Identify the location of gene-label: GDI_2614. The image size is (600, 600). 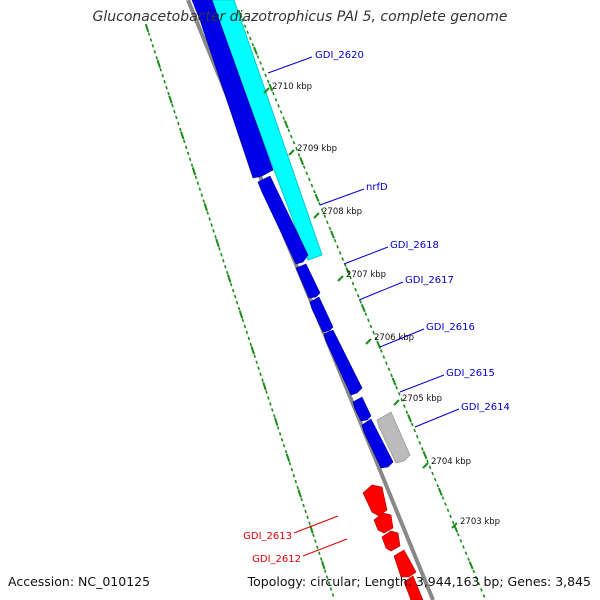
(485, 407).